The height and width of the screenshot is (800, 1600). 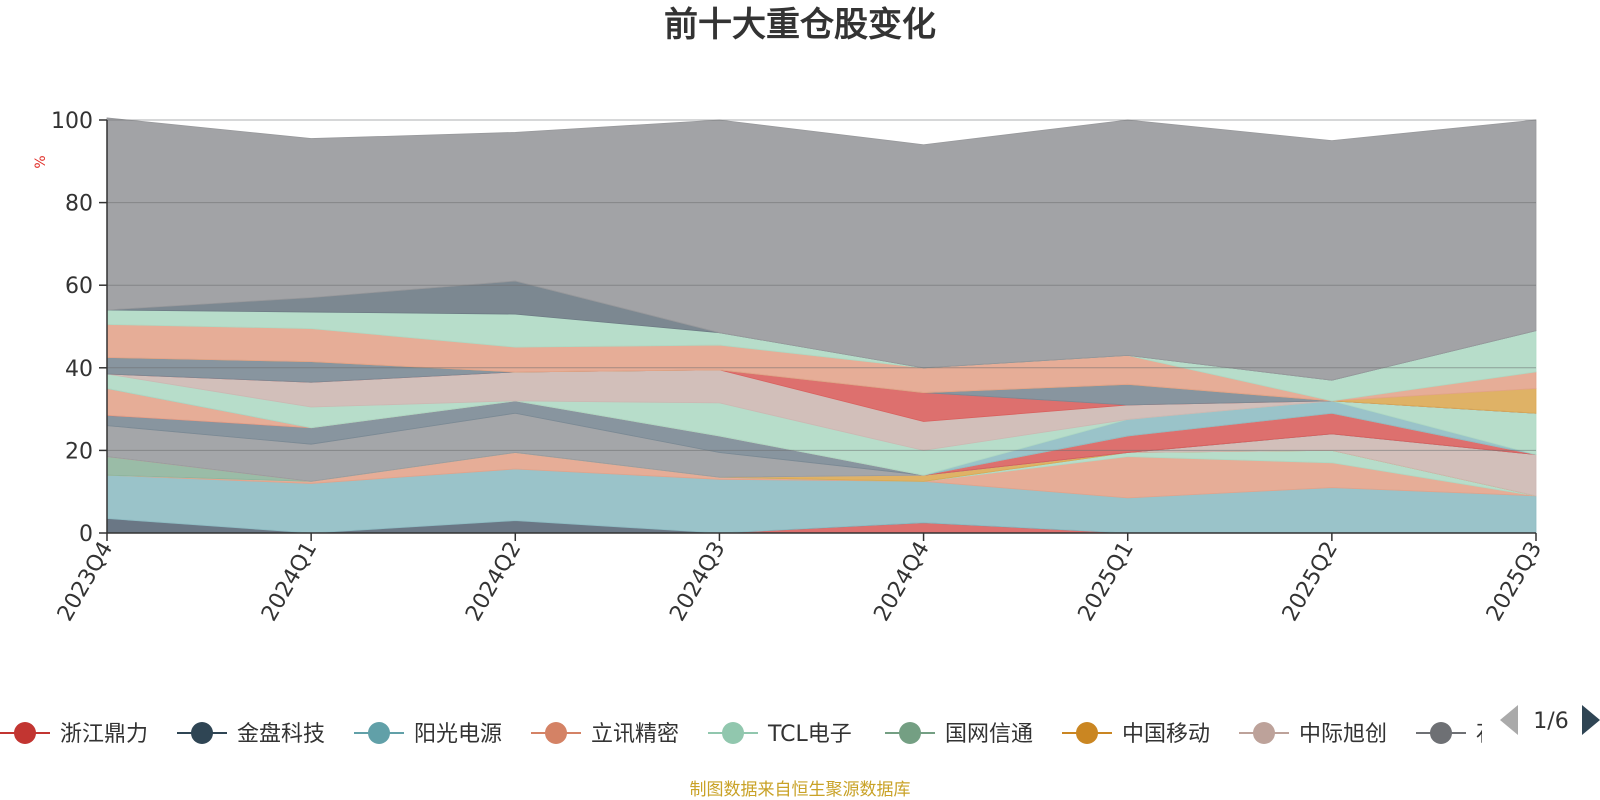 I want to click on y-tick-label: 100, so click(x=72, y=121).